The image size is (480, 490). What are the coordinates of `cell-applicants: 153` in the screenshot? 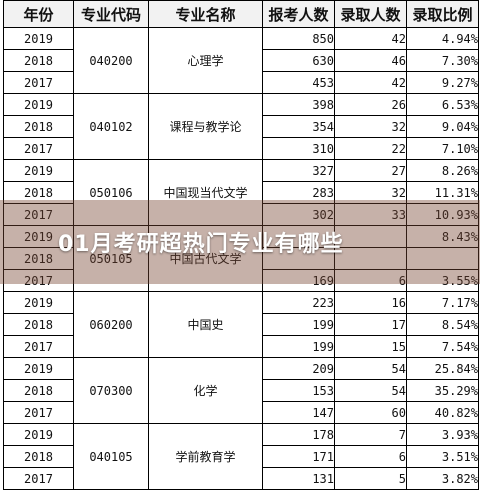 It's located at (298, 390).